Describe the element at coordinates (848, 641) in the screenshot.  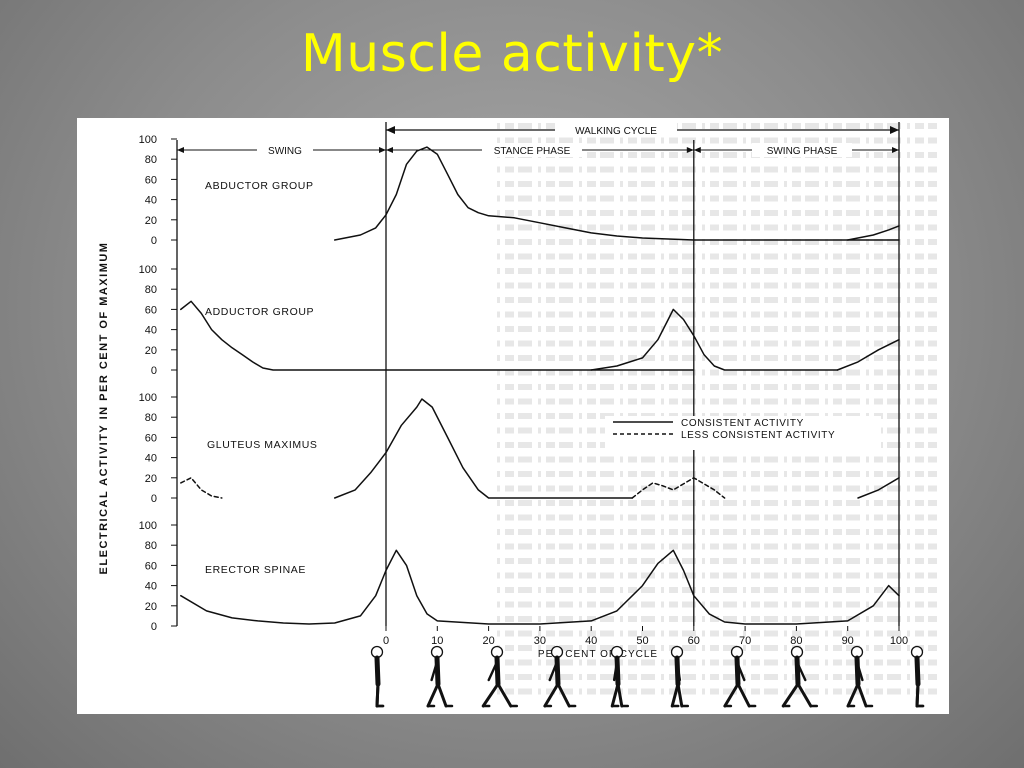
I see `x-tick-label: 90` at that location.